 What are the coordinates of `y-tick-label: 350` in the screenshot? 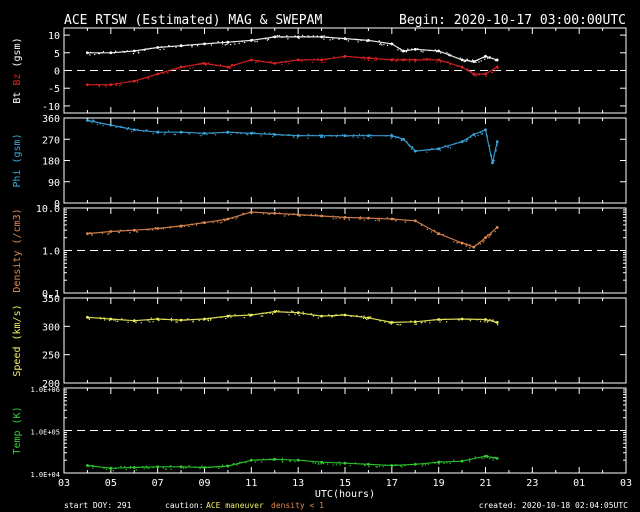 It's located at (51, 299).